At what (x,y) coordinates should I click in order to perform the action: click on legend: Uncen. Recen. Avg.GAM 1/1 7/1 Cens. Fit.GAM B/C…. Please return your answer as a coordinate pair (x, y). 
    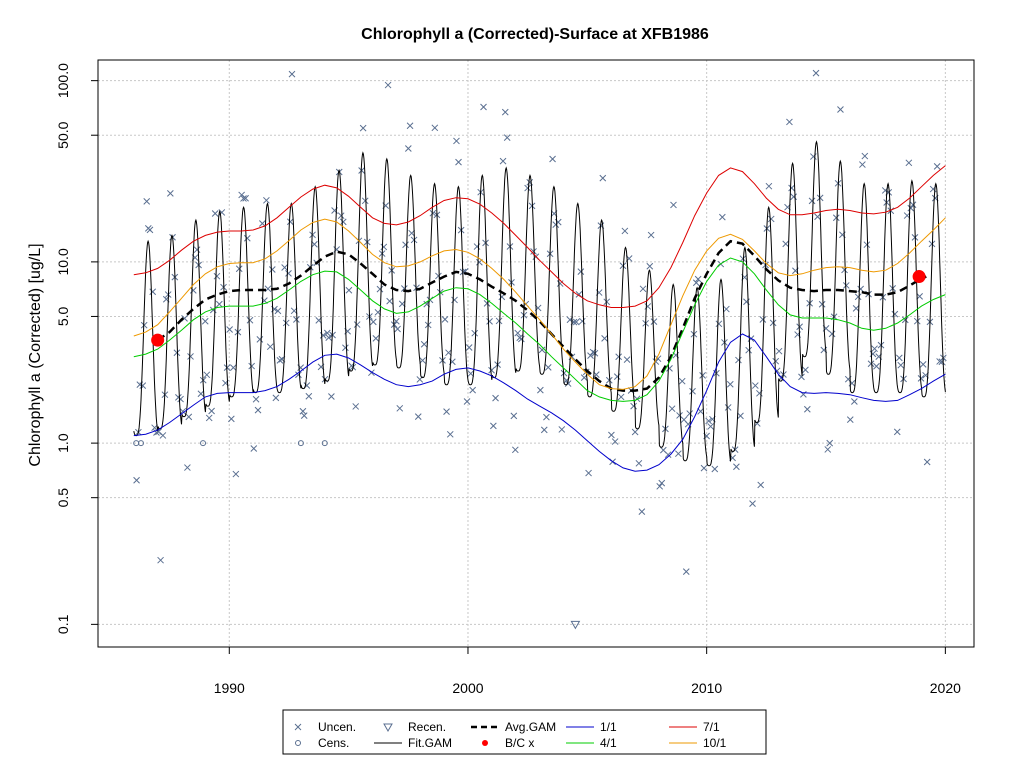
    Looking at the image, I should click on (524, 732).